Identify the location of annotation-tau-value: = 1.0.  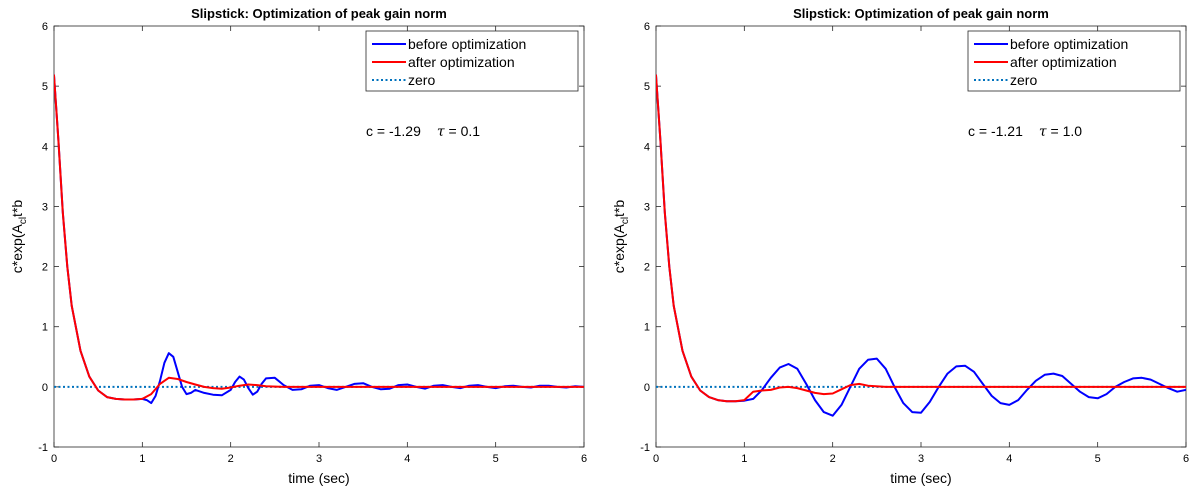
(1065, 131).